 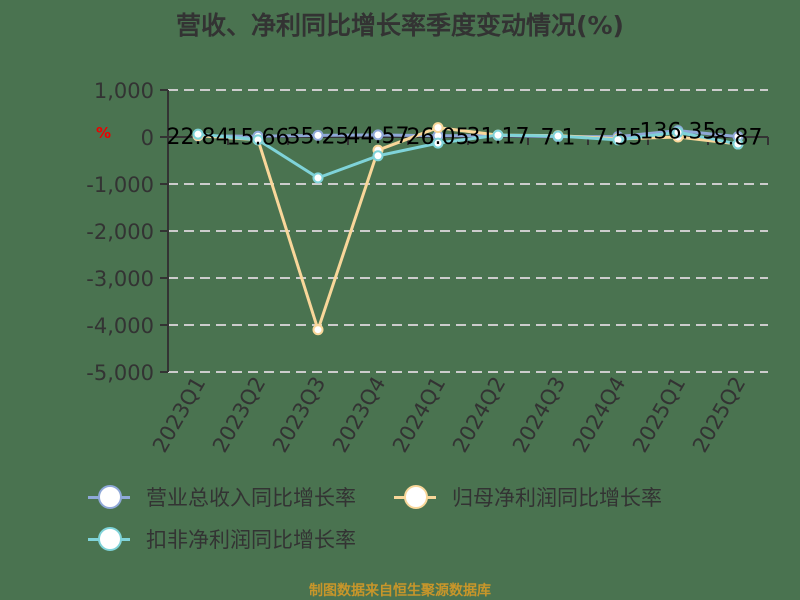 I want to click on y-tick-label: -2,000, so click(x=120, y=232).